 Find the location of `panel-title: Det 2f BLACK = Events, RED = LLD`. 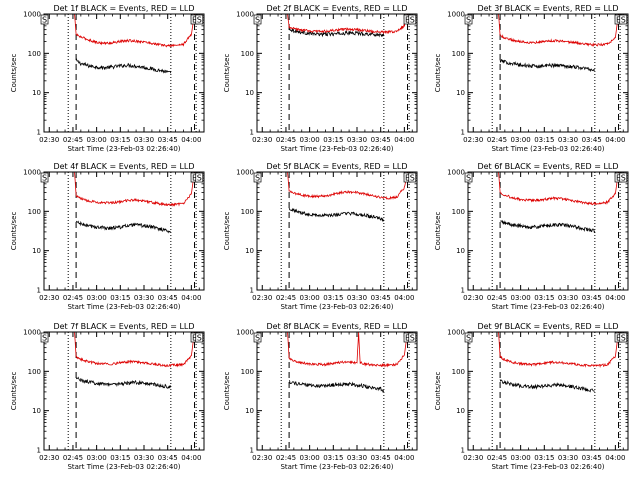

panel-title: Det 2f BLACK = Events, RED = LLD is located at coordinates (336, 8).